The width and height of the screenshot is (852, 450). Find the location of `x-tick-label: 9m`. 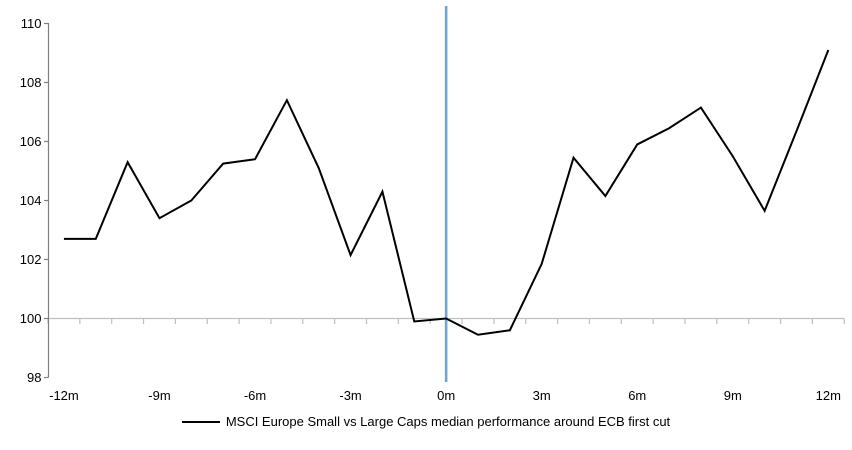

x-tick-label: 9m is located at coordinates (733, 395).